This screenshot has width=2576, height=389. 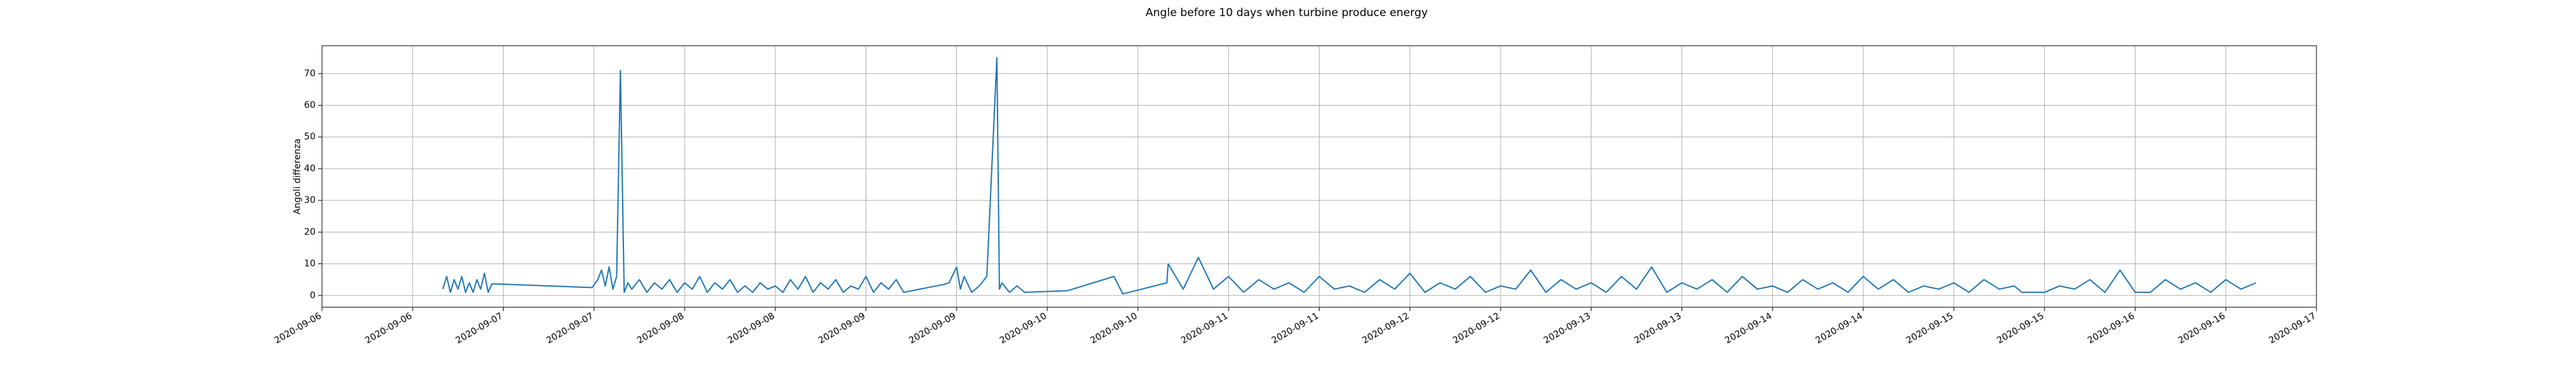 I want to click on y-tick-label: 10, so click(x=310, y=264).